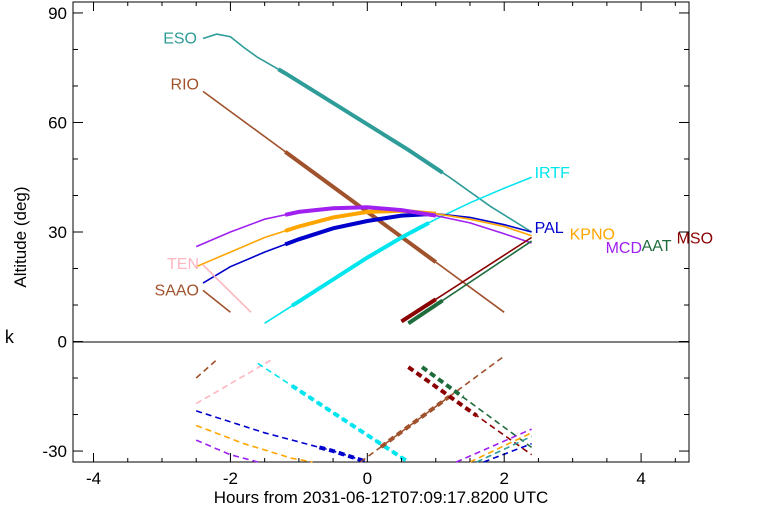  I want to click on x-tick-label: 4, so click(640, 478).